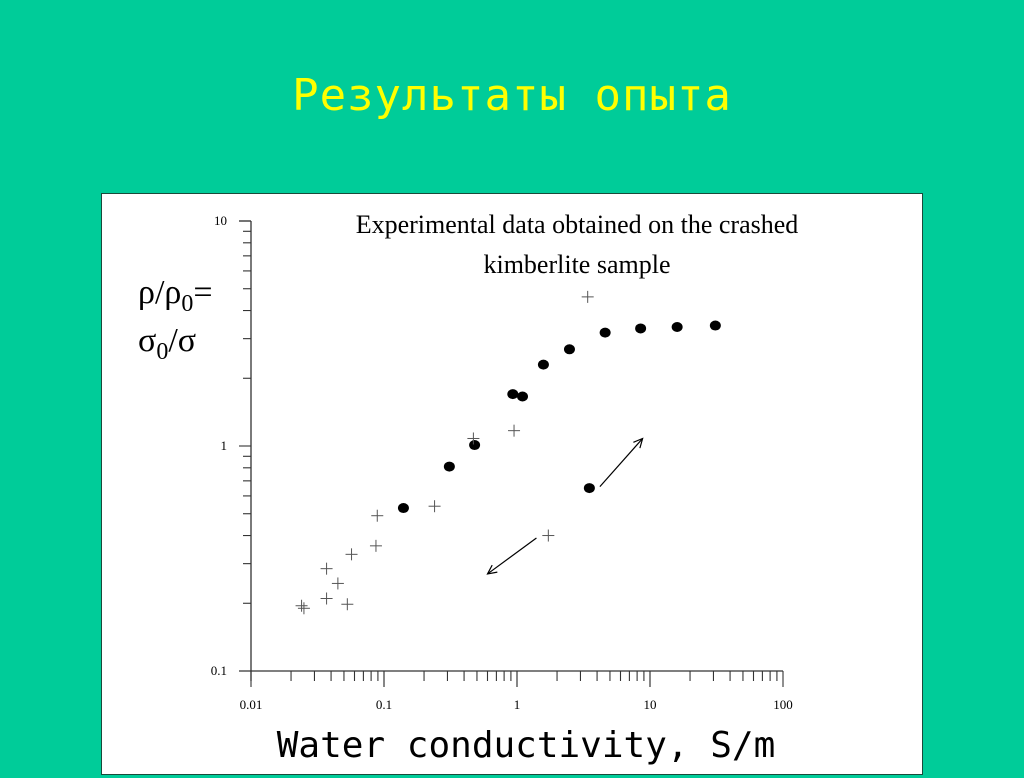  What do you see at coordinates (220, 220) in the screenshot?
I see `y-tick-label: 10` at bounding box center [220, 220].